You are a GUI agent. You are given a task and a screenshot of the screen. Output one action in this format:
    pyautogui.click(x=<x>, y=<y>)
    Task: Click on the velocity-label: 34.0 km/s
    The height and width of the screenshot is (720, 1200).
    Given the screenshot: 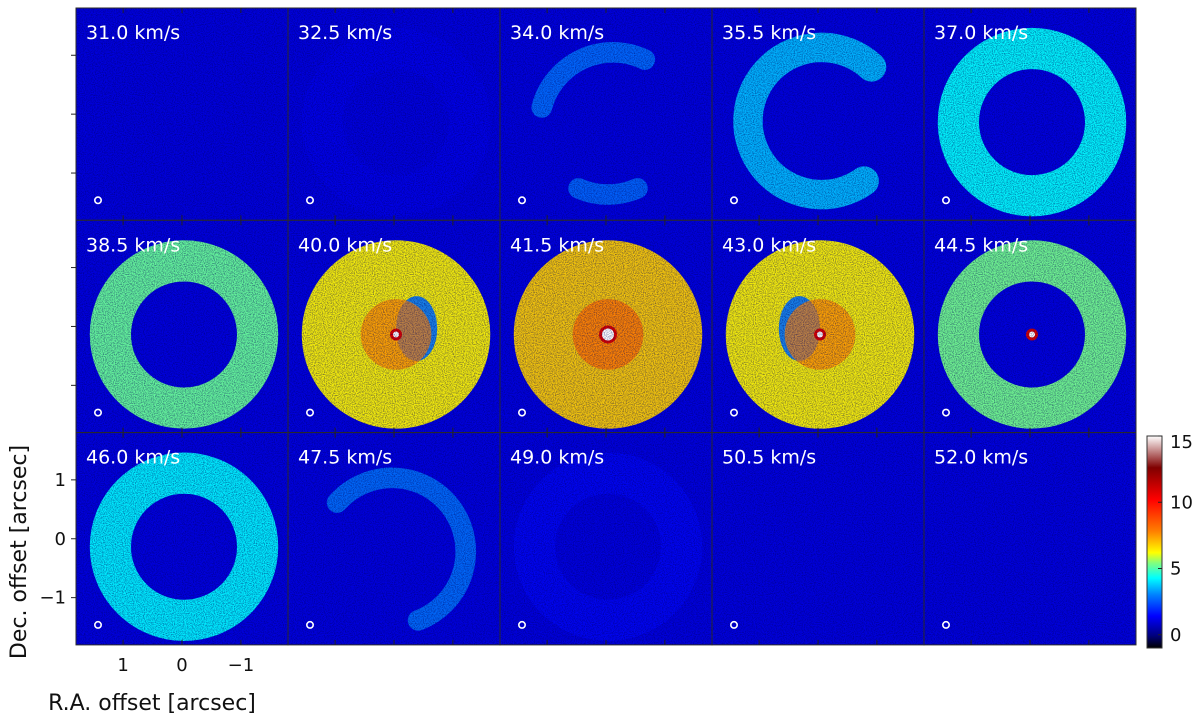 What is the action you would take?
    pyautogui.click(x=557, y=33)
    